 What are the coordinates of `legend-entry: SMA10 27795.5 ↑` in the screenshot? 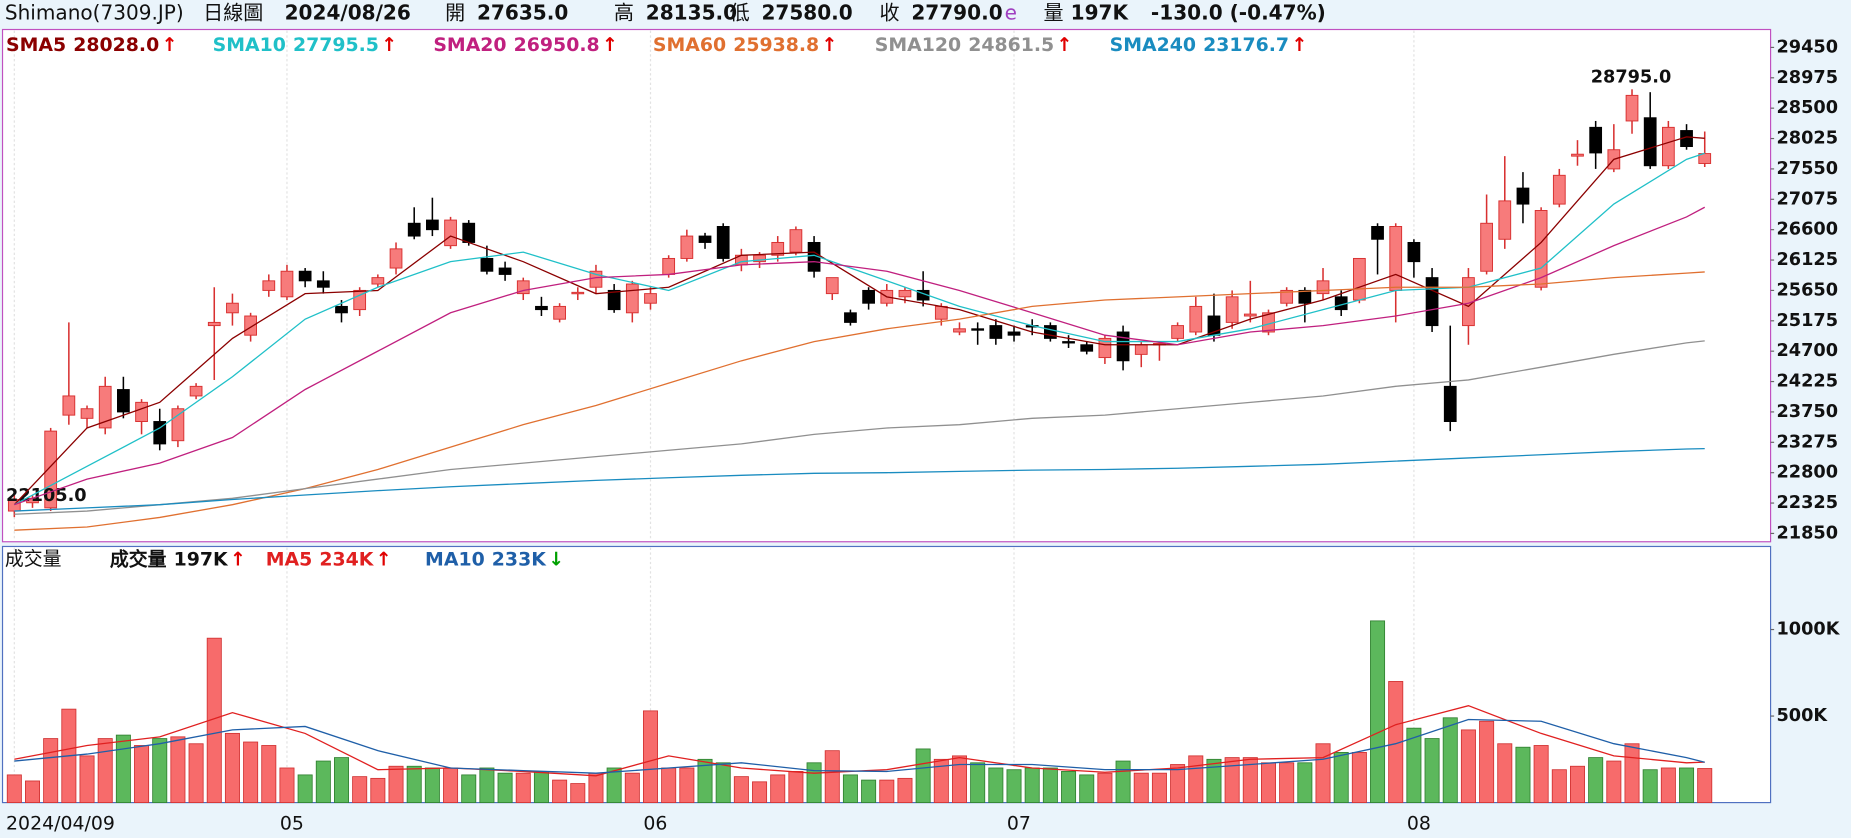 It's located at (305, 44).